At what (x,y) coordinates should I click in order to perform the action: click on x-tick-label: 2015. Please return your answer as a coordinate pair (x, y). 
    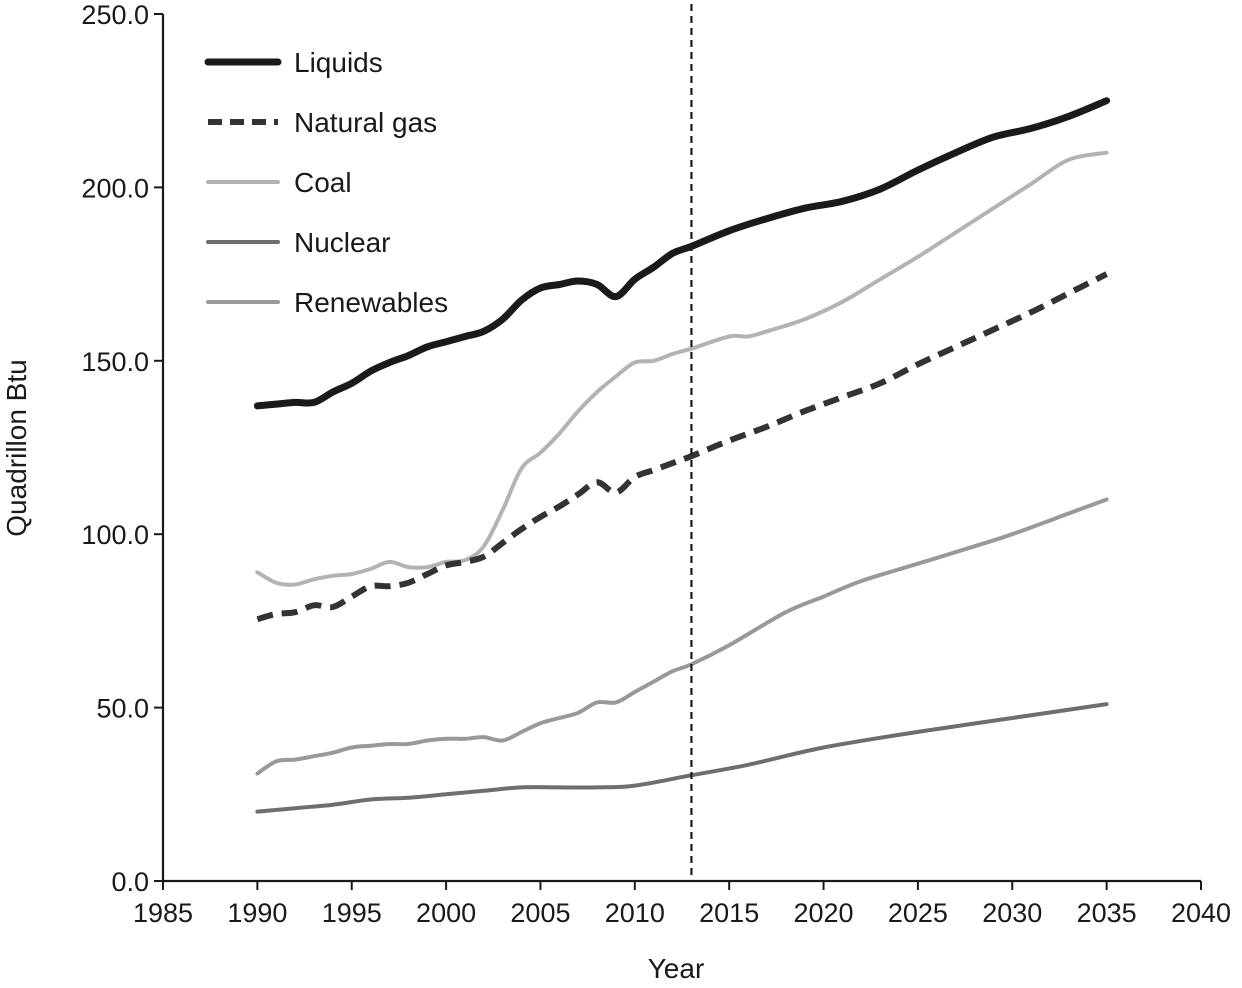
    Looking at the image, I should click on (729, 913).